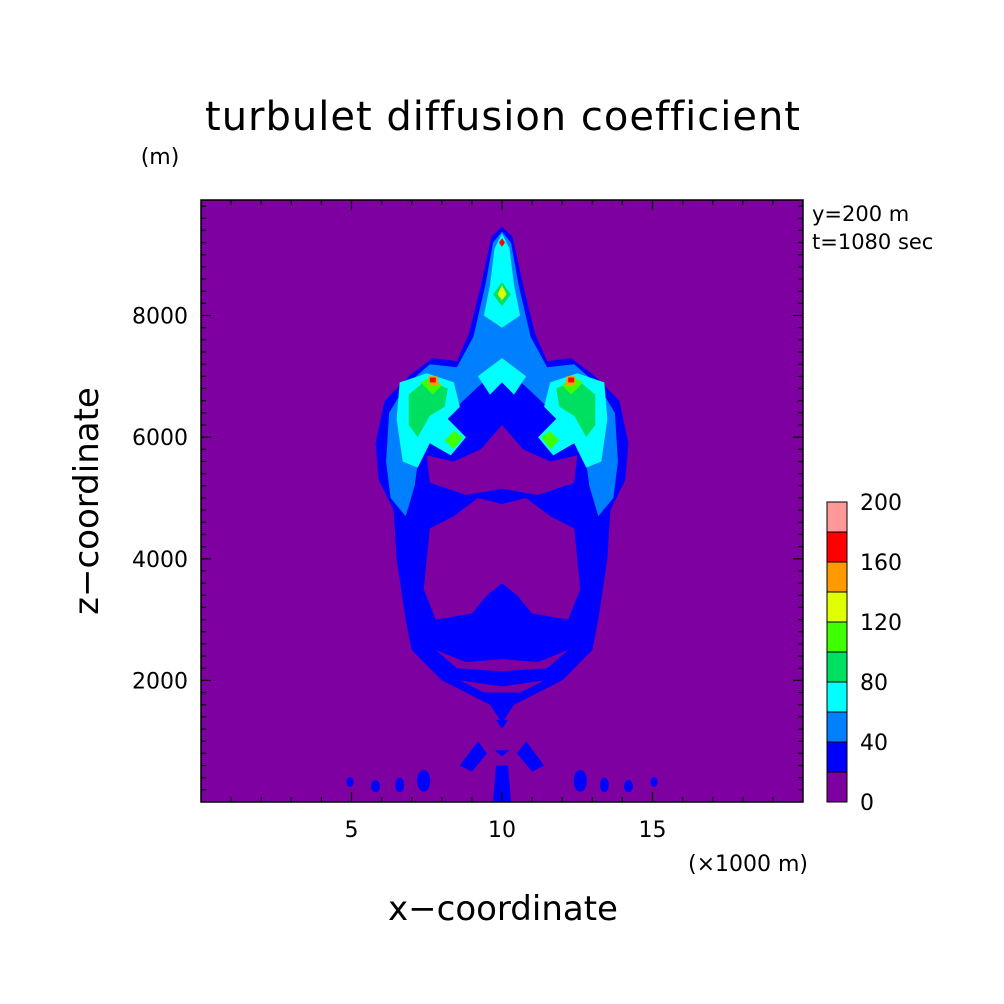 This screenshot has width=1004, height=1004. I want to click on y-tick-label: 6000, so click(160, 438).